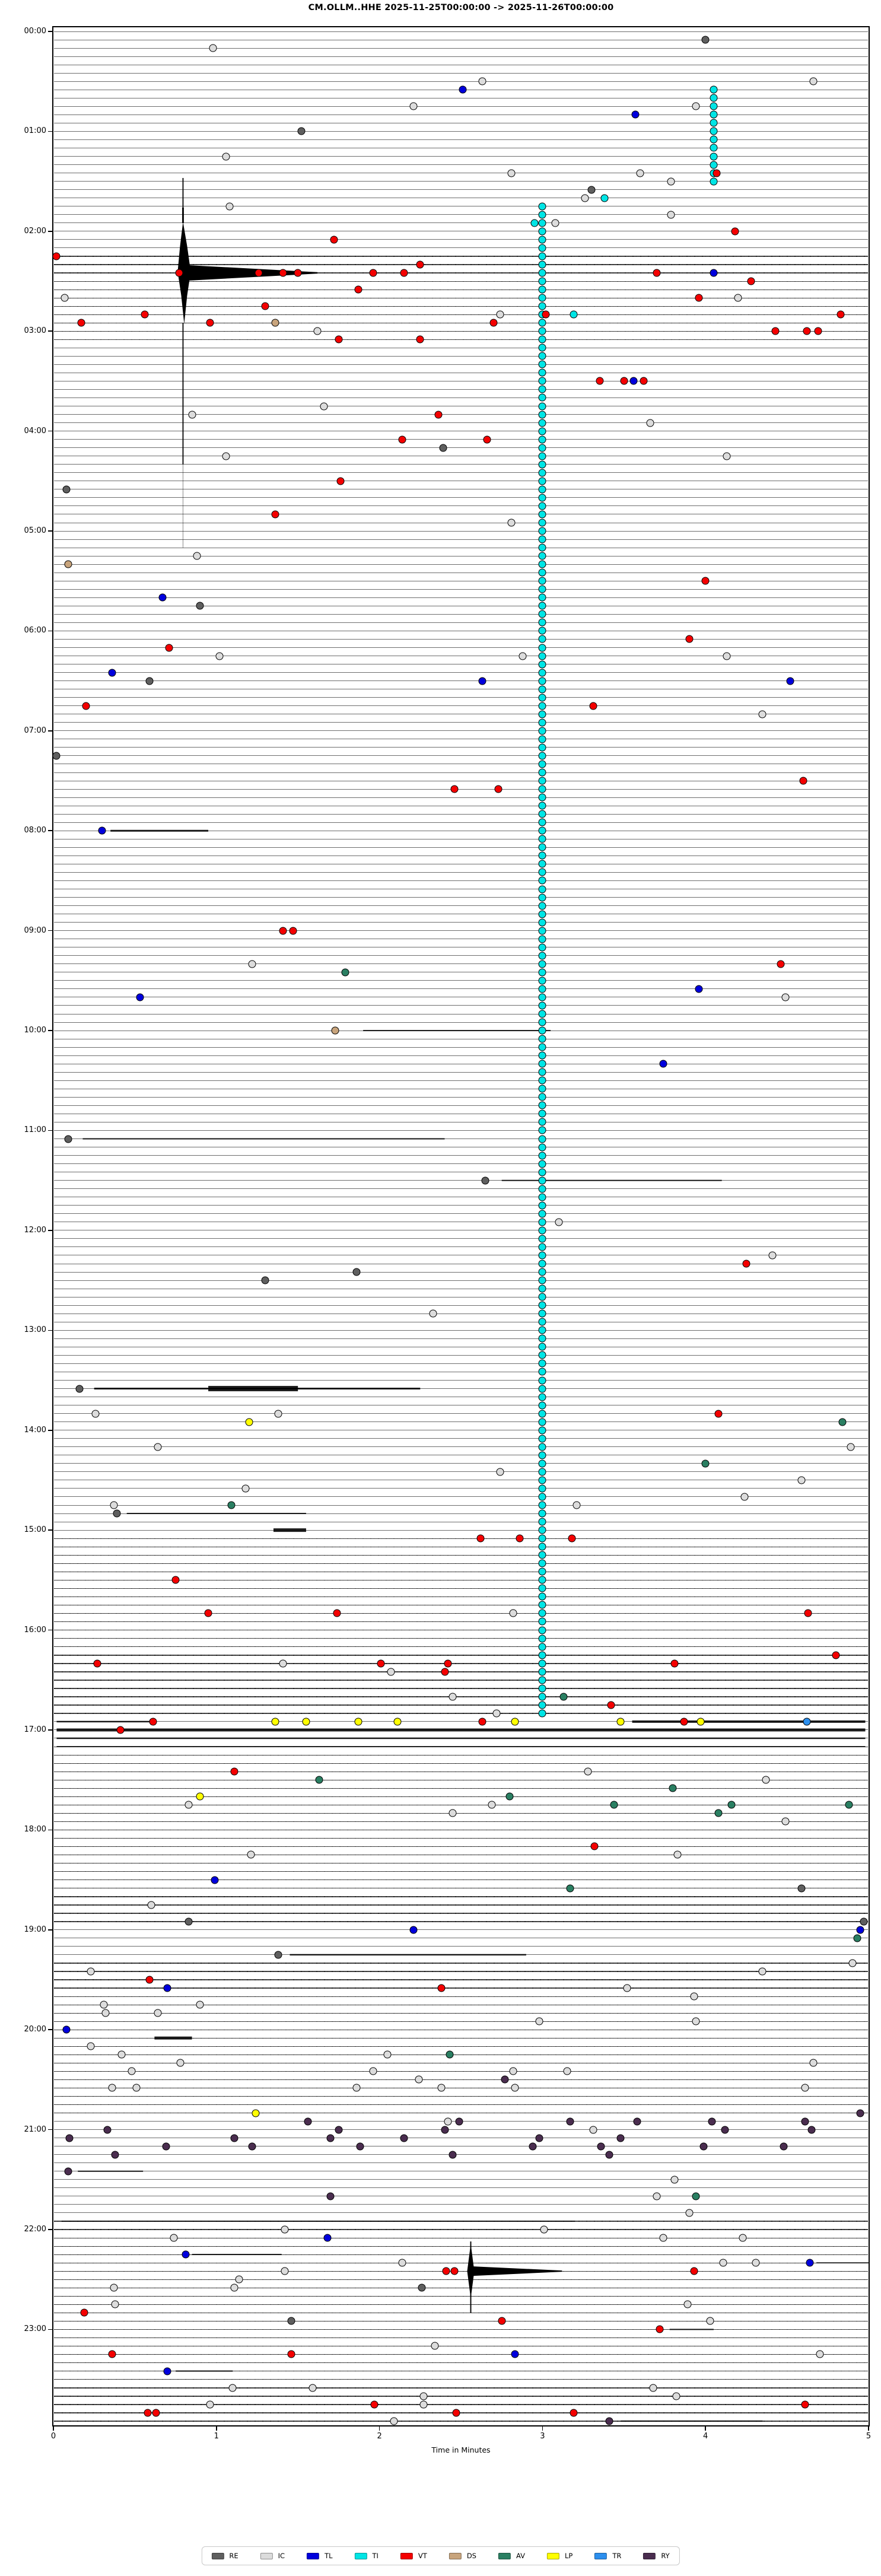  I want to click on detection-marker-DS, so click(68, 564).